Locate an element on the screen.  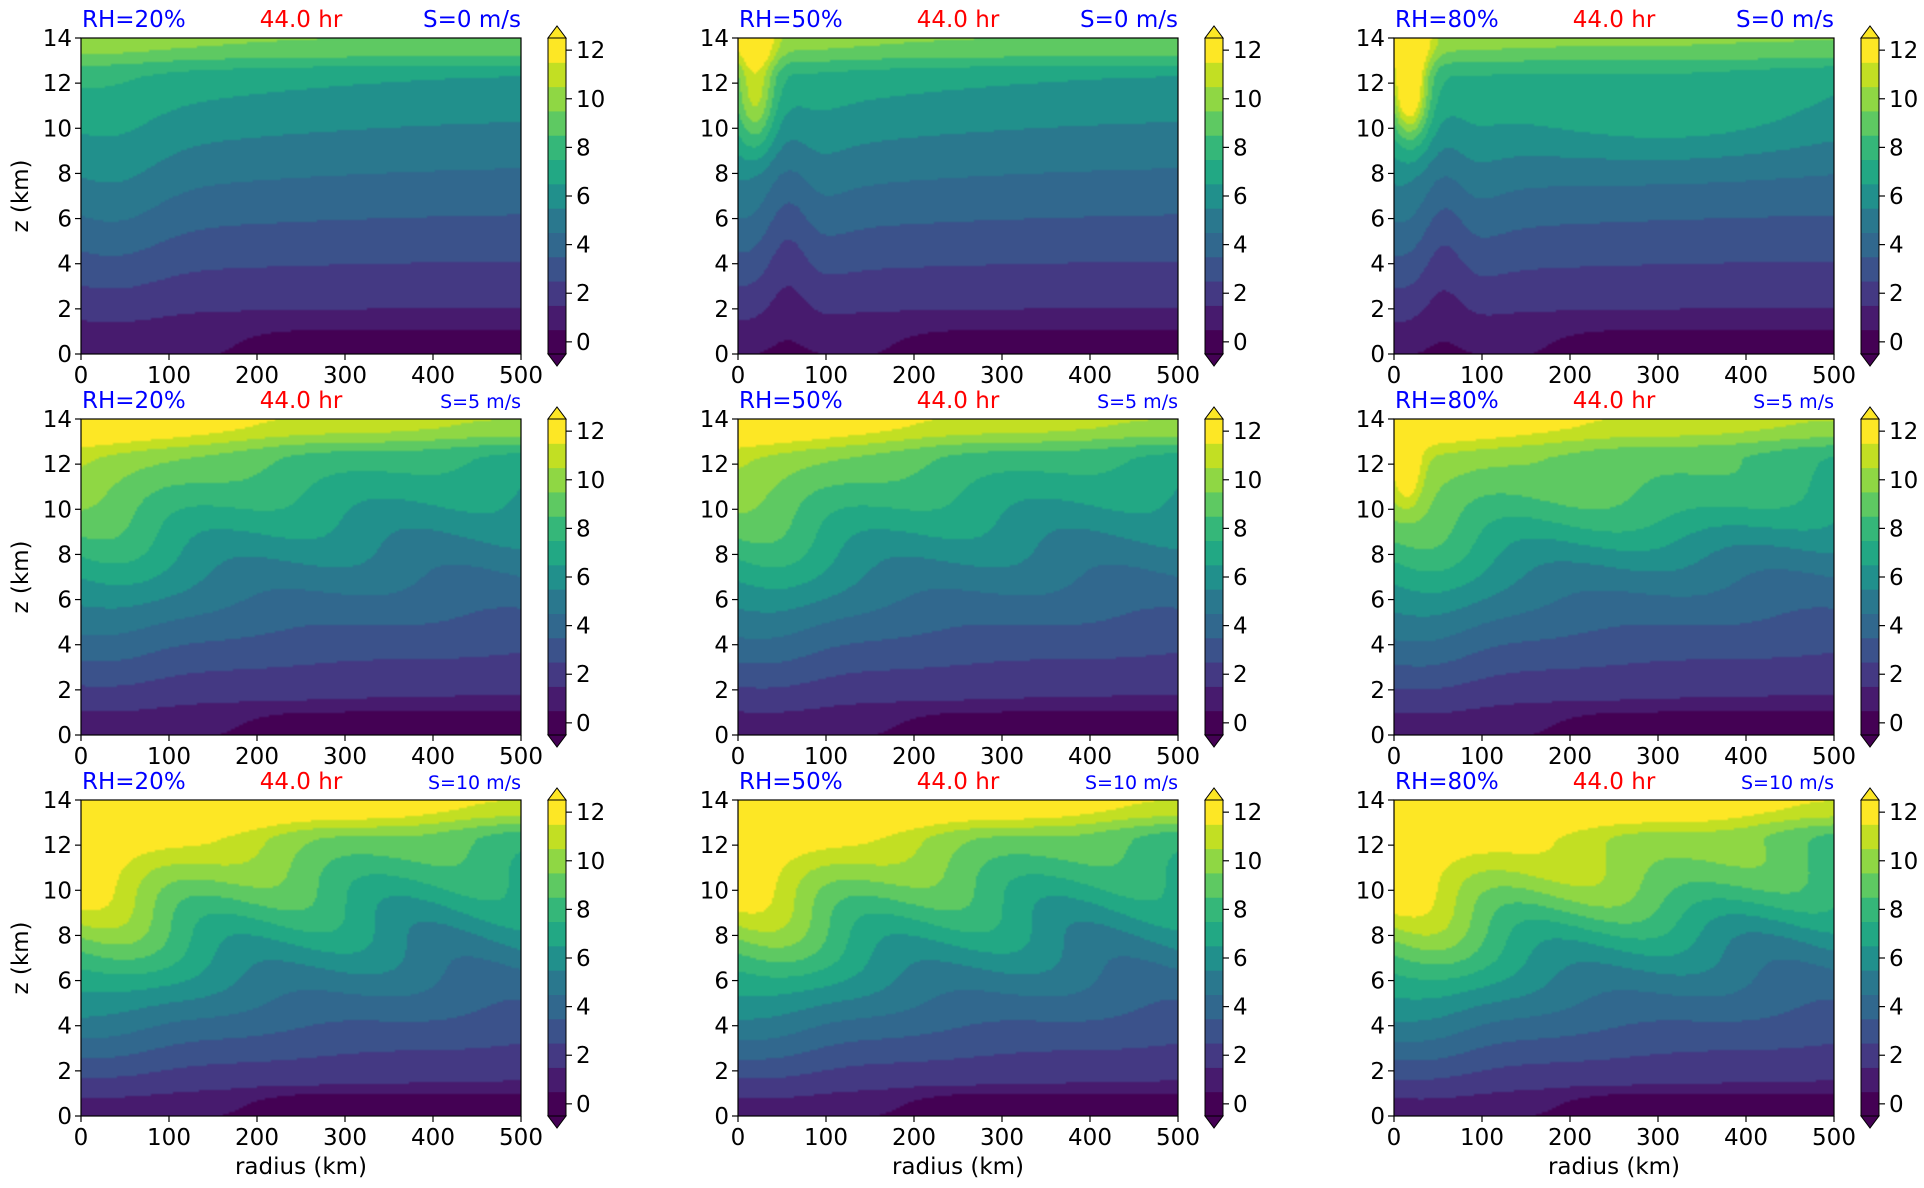
shear-label: S=5 m/s is located at coordinates (1793, 402).